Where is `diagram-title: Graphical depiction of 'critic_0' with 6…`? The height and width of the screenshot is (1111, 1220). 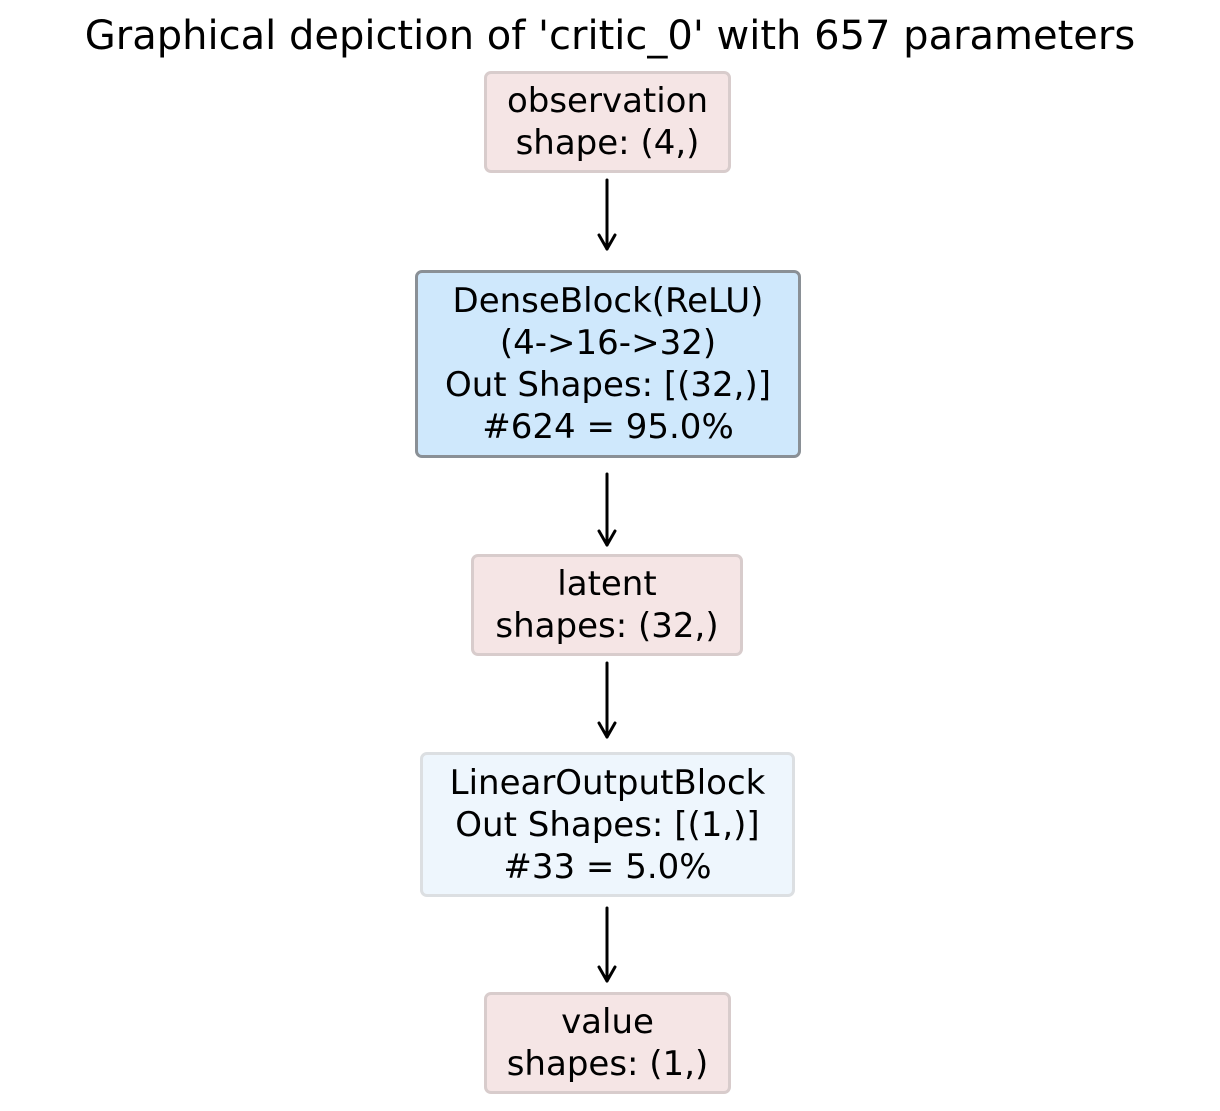
diagram-title: Graphical depiction of 'critic_0' with 6… is located at coordinates (610, 36).